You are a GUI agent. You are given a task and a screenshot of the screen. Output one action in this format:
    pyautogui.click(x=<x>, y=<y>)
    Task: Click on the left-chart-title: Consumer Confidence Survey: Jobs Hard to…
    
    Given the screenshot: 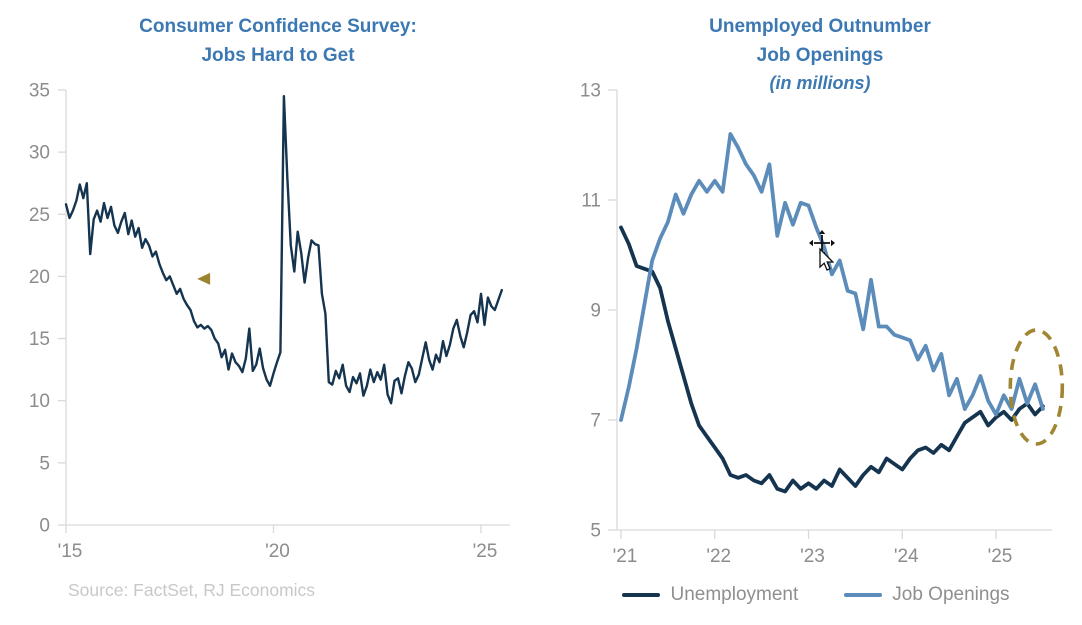 What is the action you would take?
    pyautogui.click(x=278, y=41)
    